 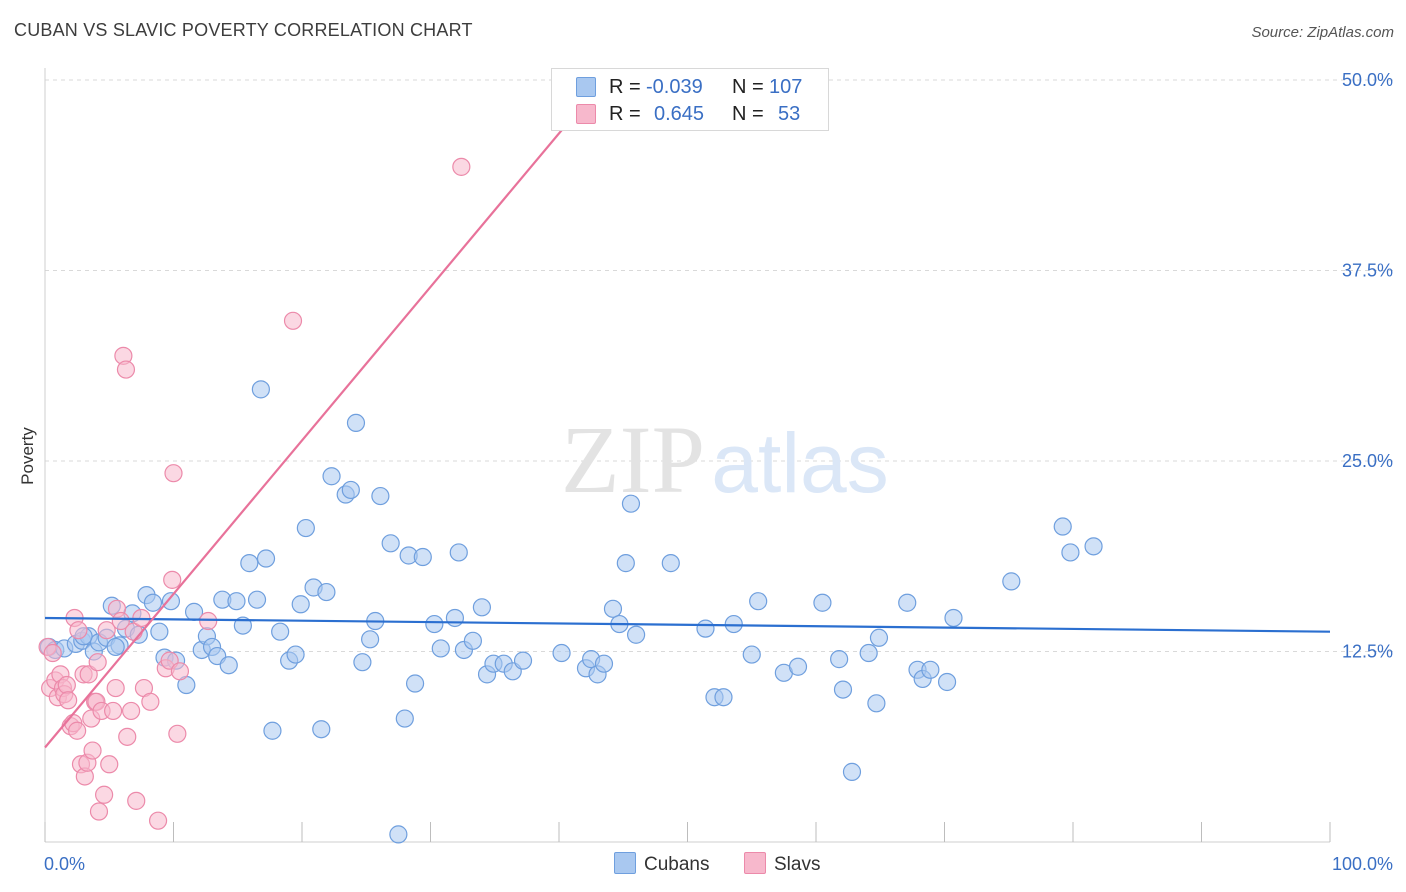 I want to click on y-tick-label: 25.0%, so click(x=1367, y=461).